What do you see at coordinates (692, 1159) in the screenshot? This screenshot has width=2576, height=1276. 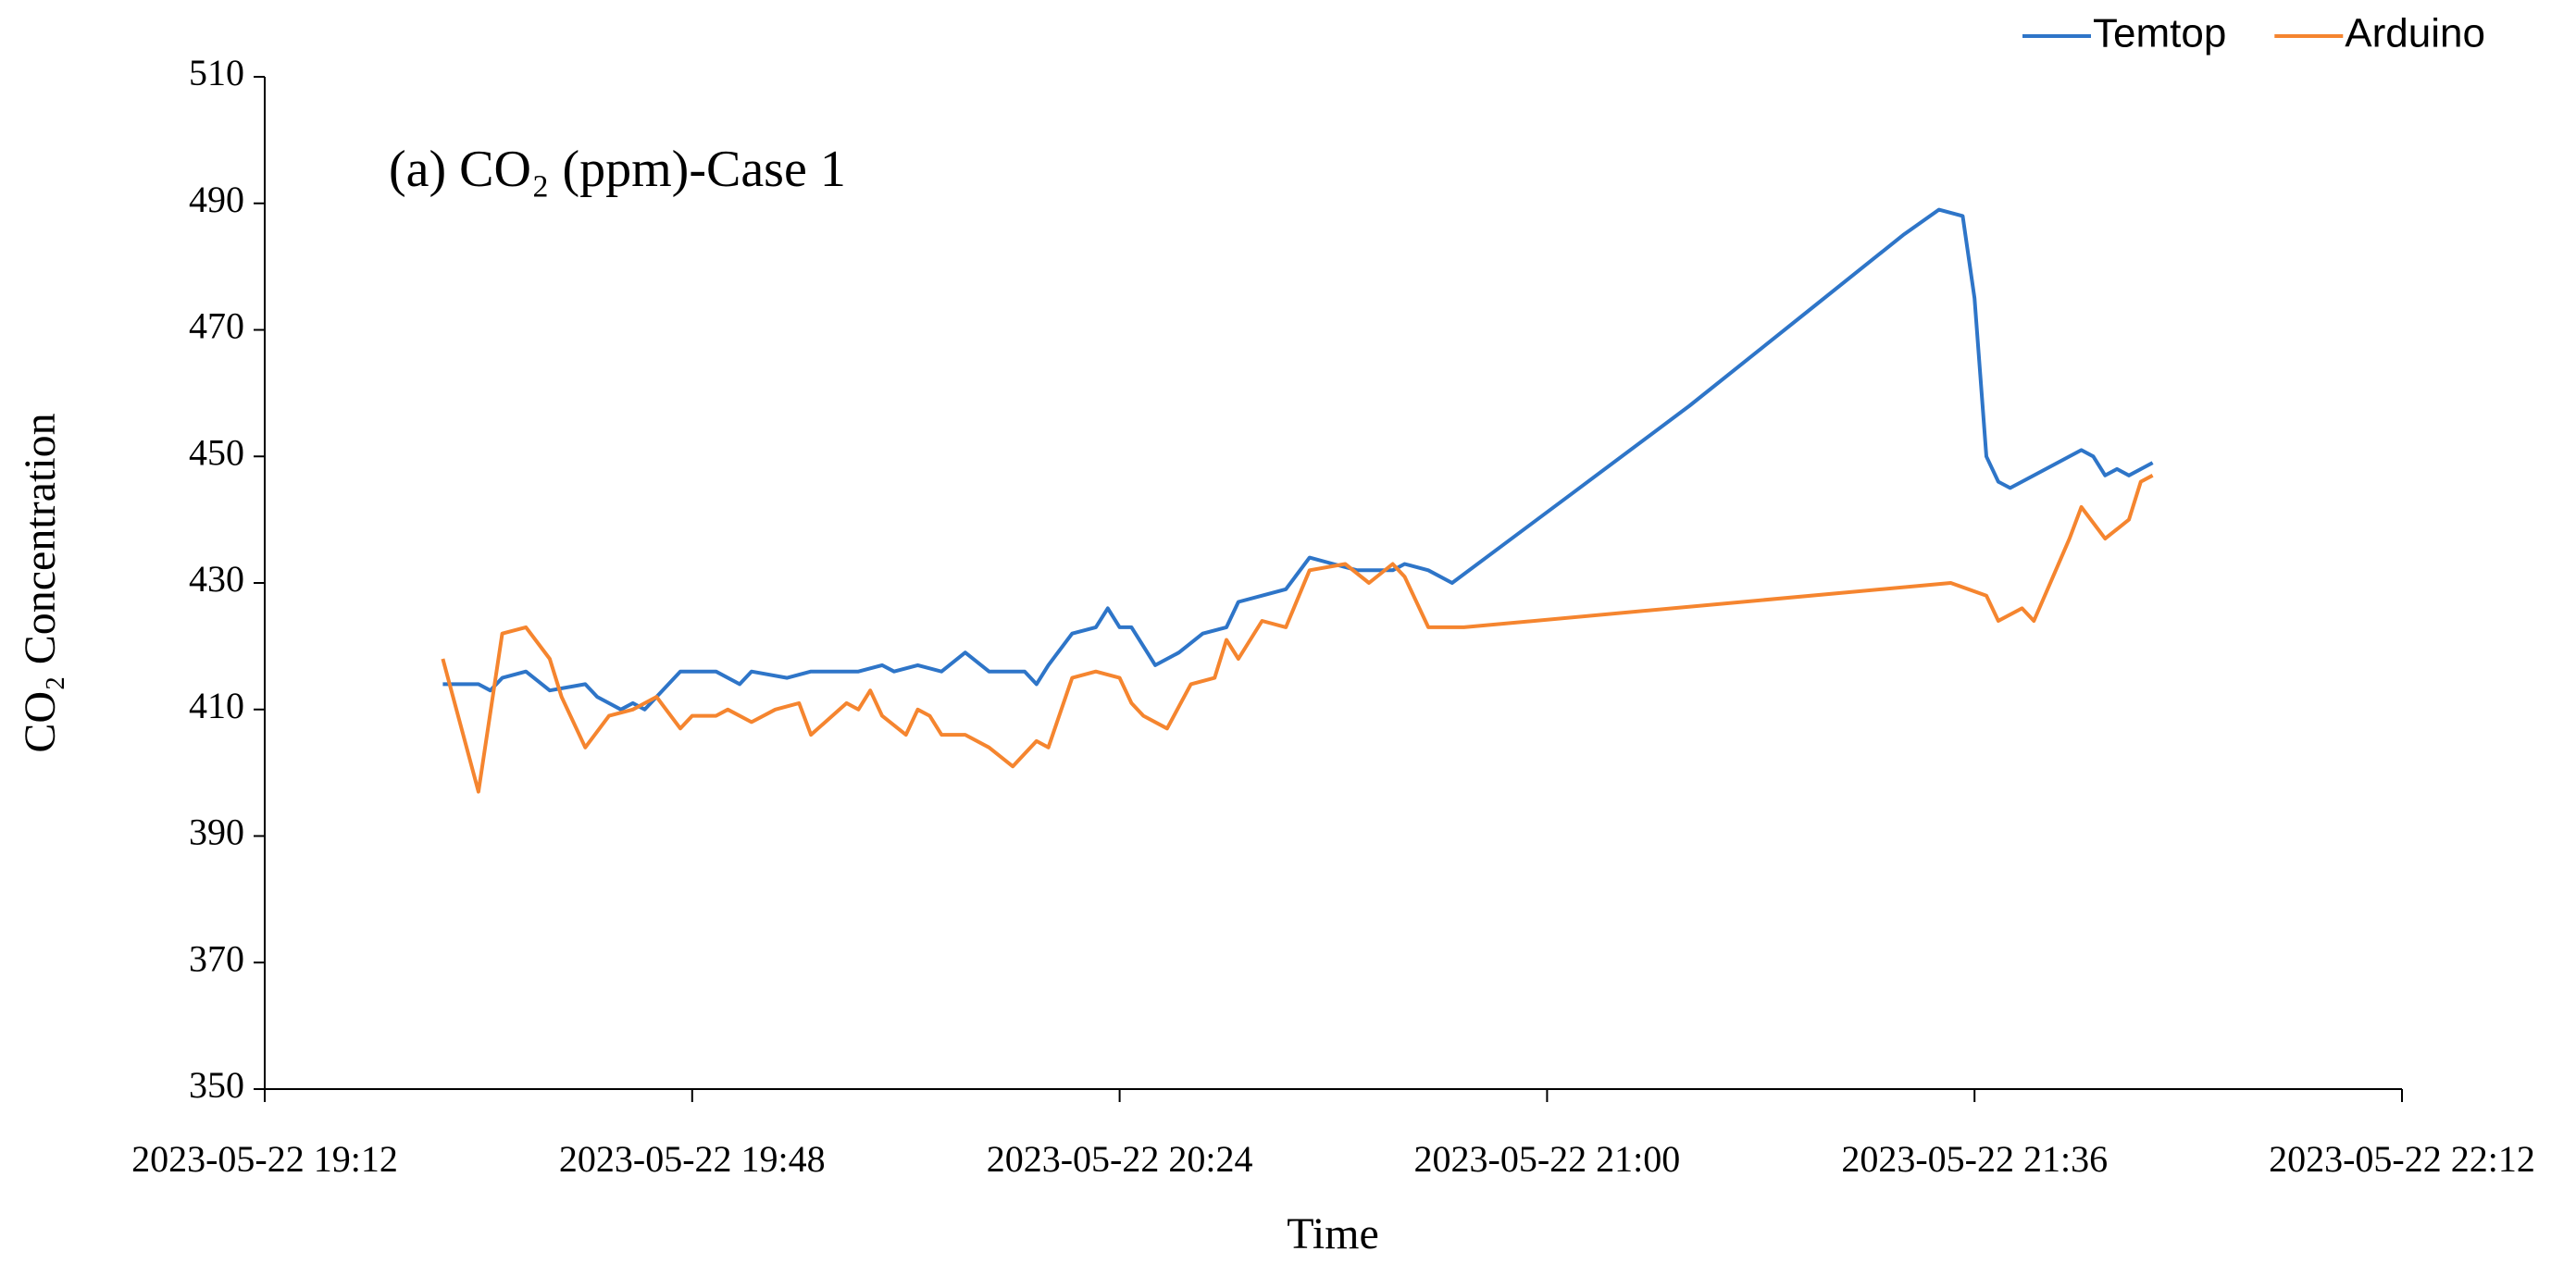 I see `x-tick-label: 2023-05-22 19:48` at bounding box center [692, 1159].